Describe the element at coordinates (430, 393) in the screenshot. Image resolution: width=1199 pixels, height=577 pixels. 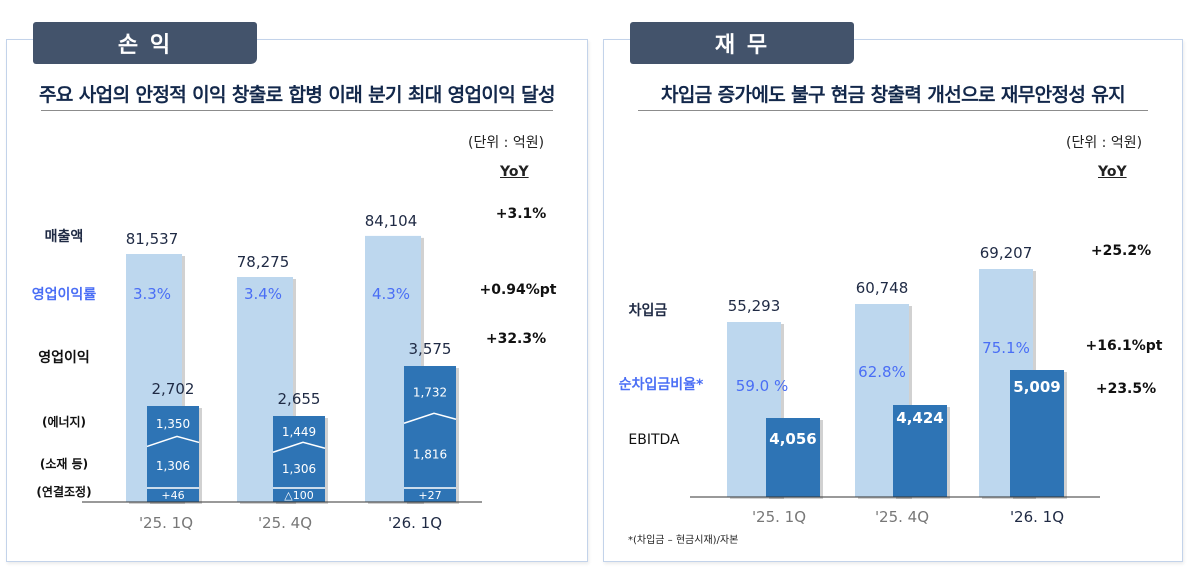
I see `energy-value-label: 1,732` at that location.